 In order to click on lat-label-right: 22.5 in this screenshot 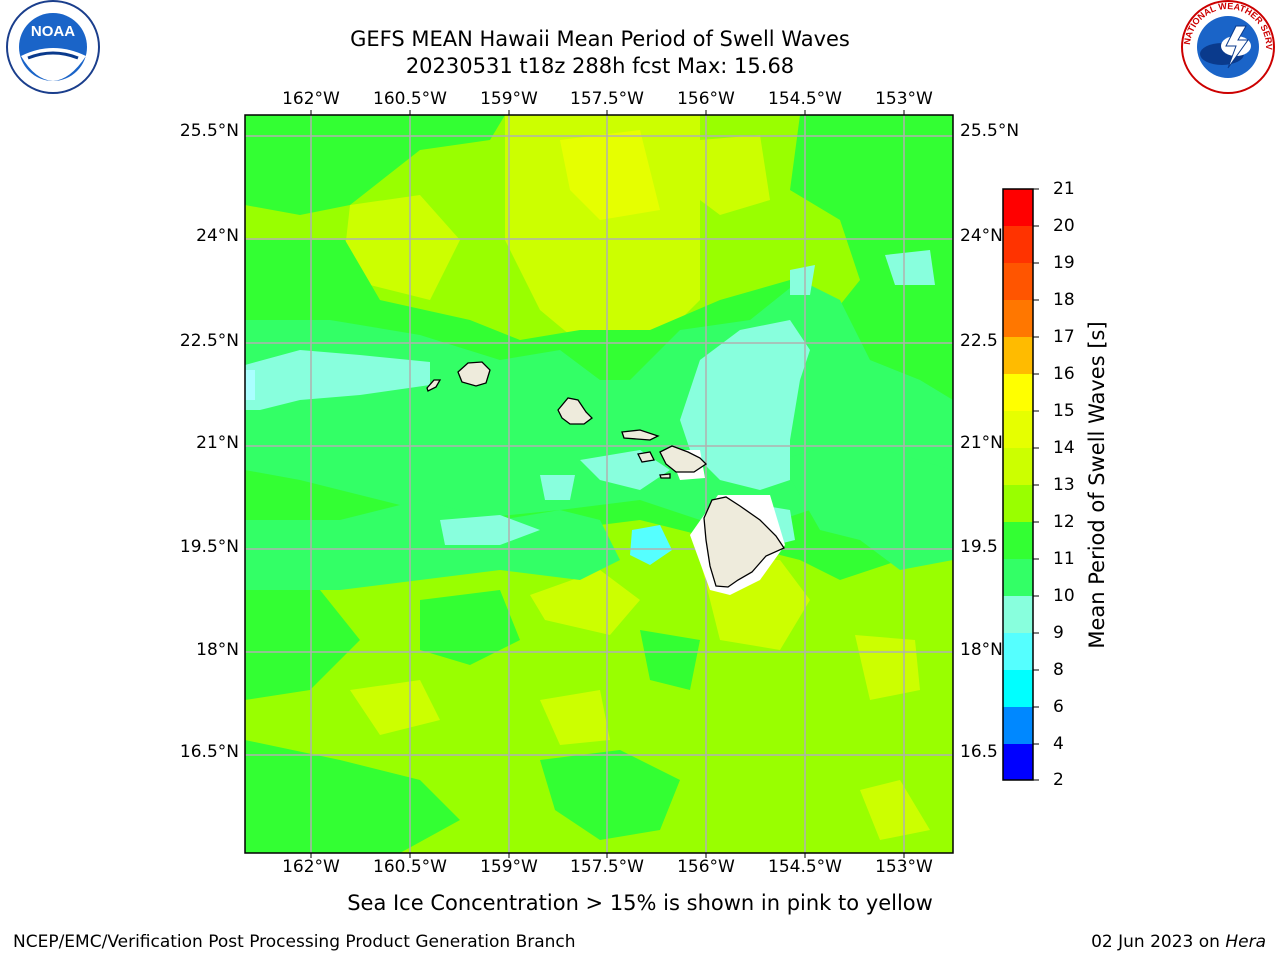, I will do `click(979, 341)`.